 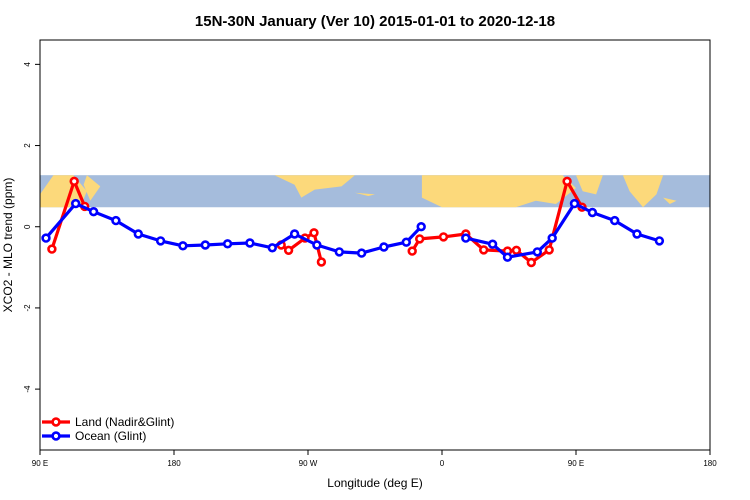 I want to click on legend: Land (Nadir&Glint)Ocean (Glint), so click(x=108, y=429).